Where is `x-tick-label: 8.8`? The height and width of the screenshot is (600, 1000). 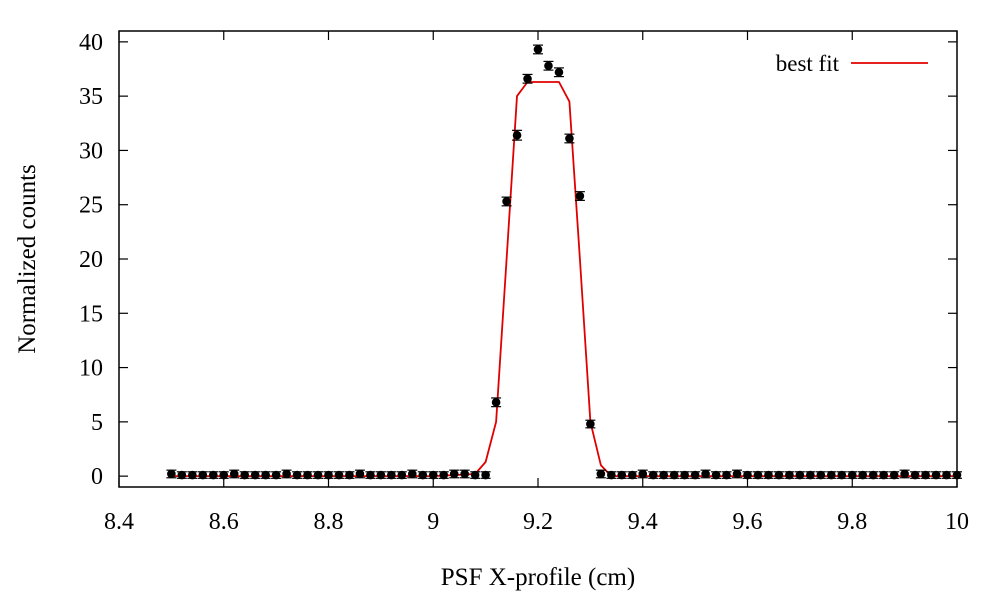 x-tick-label: 8.8 is located at coordinates (329, 522).